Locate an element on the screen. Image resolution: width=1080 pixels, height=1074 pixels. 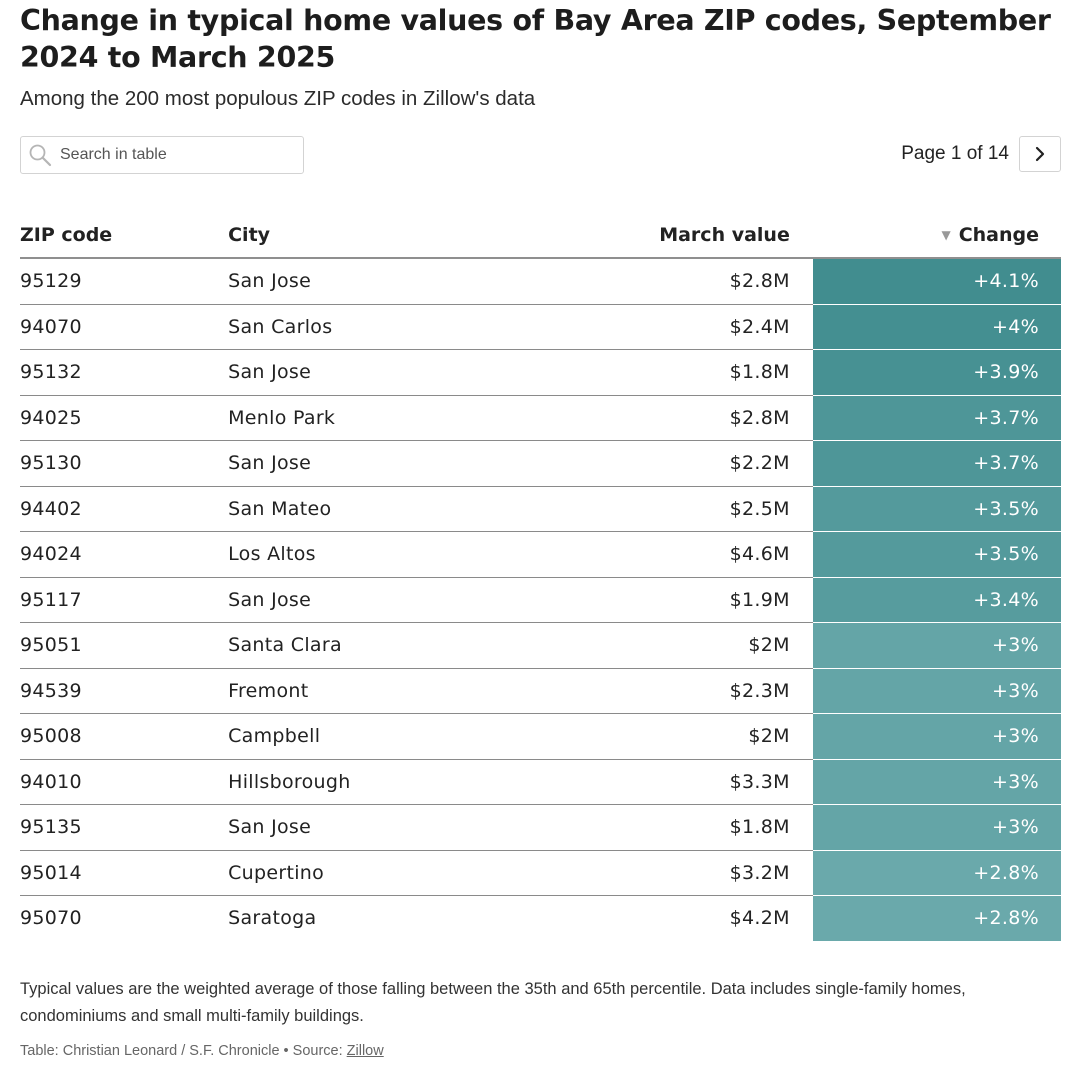
table-row: 95051 Santa Clara $2M +3% is located at coordinates (540, 645).